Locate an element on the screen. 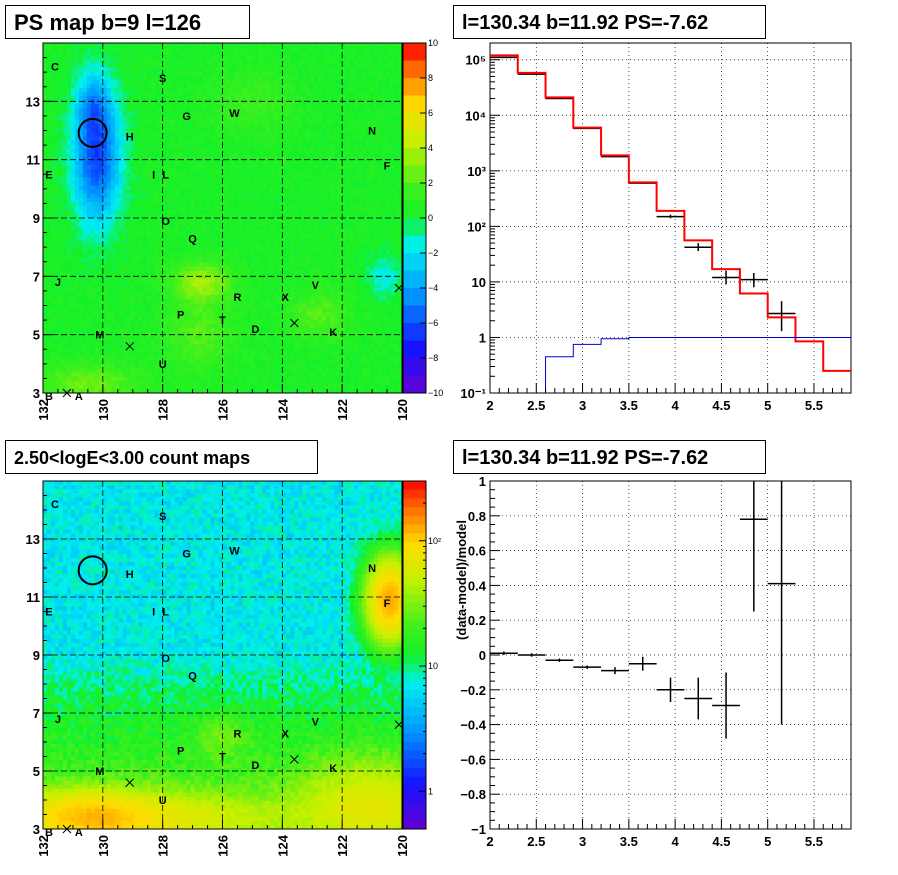  residual-ylabel: (data-model)/model is located at coordinates (461, 580).